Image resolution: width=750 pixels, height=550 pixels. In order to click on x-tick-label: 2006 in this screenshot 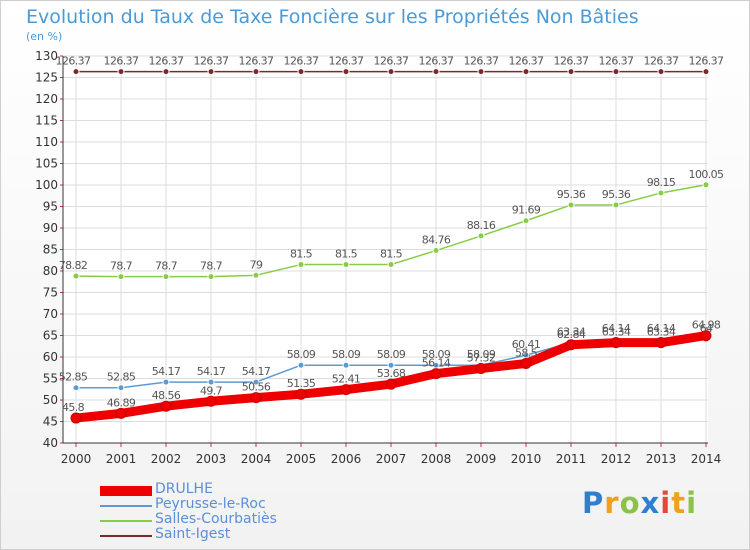, I will do `click(346, 459)`.